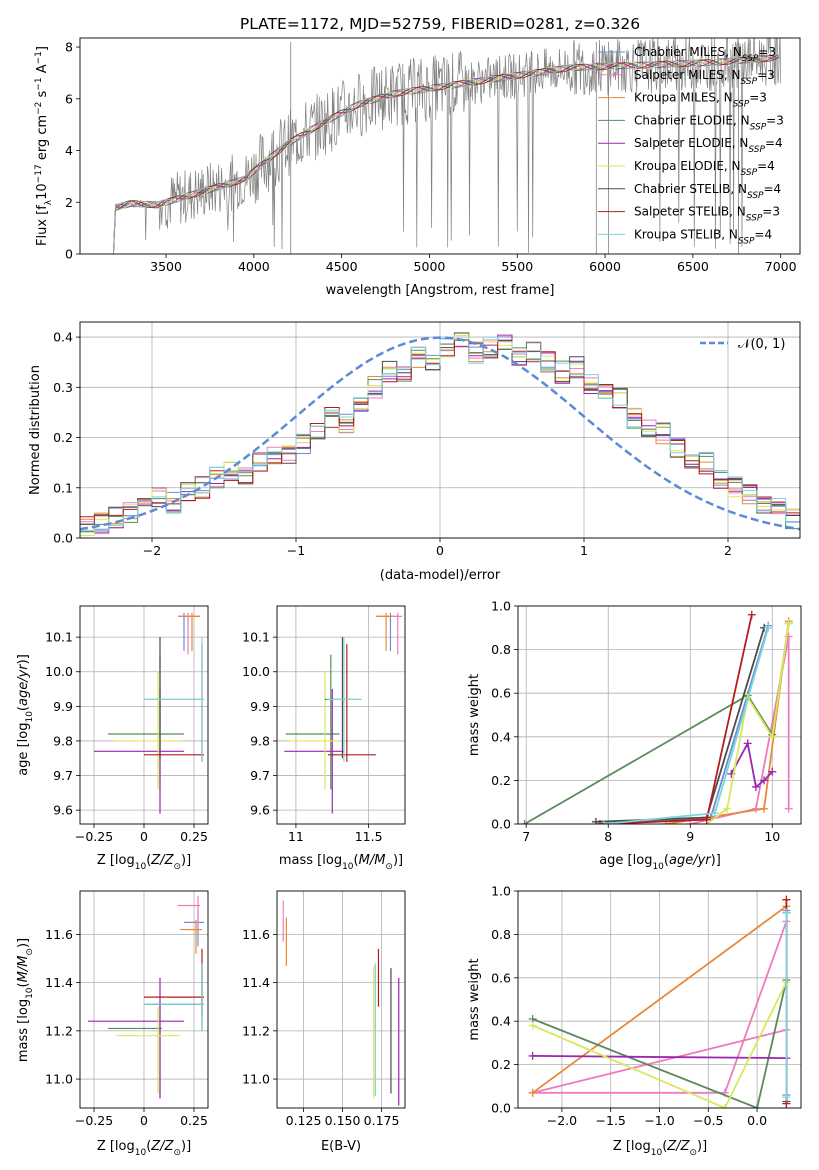  I want to click on x-tick-label: 3500, so click(166, 266).